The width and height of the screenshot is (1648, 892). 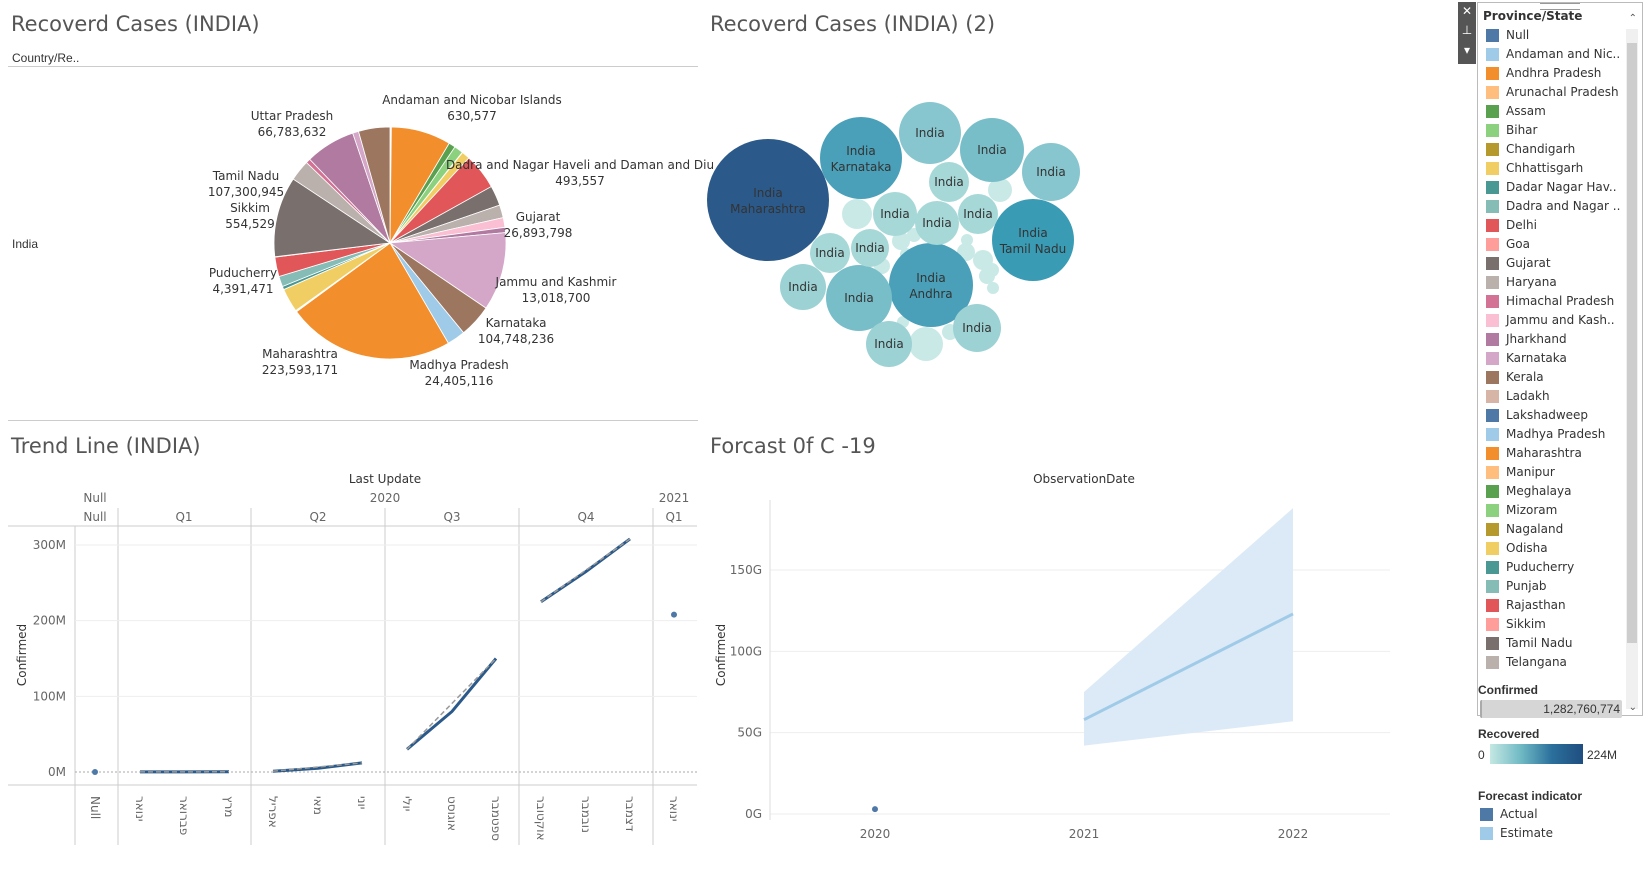 I want to click on legend-item: Chandigarh, so click(x=1530, y=149).